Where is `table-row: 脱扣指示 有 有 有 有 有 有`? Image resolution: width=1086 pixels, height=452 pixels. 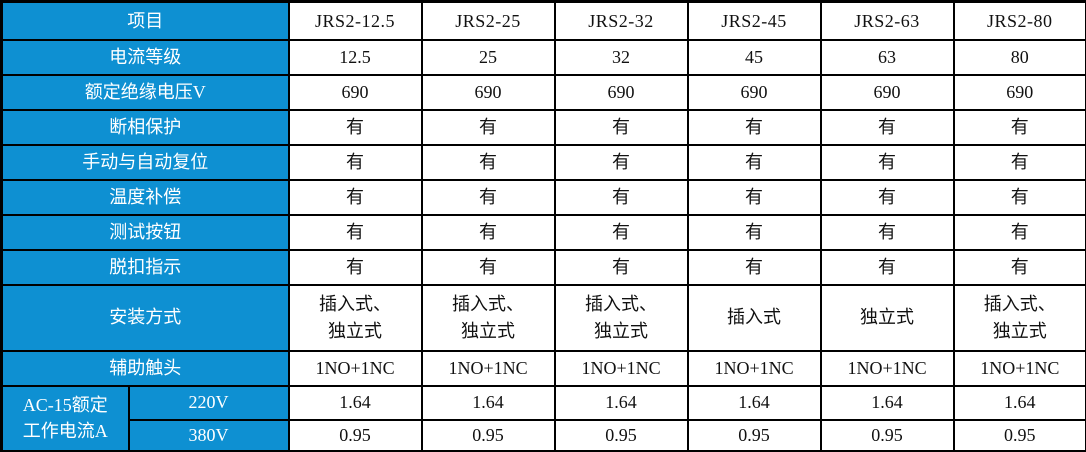
table-row: 脱扣指示 有 有 有 有 有 有 is located at coordinates (543, 267).